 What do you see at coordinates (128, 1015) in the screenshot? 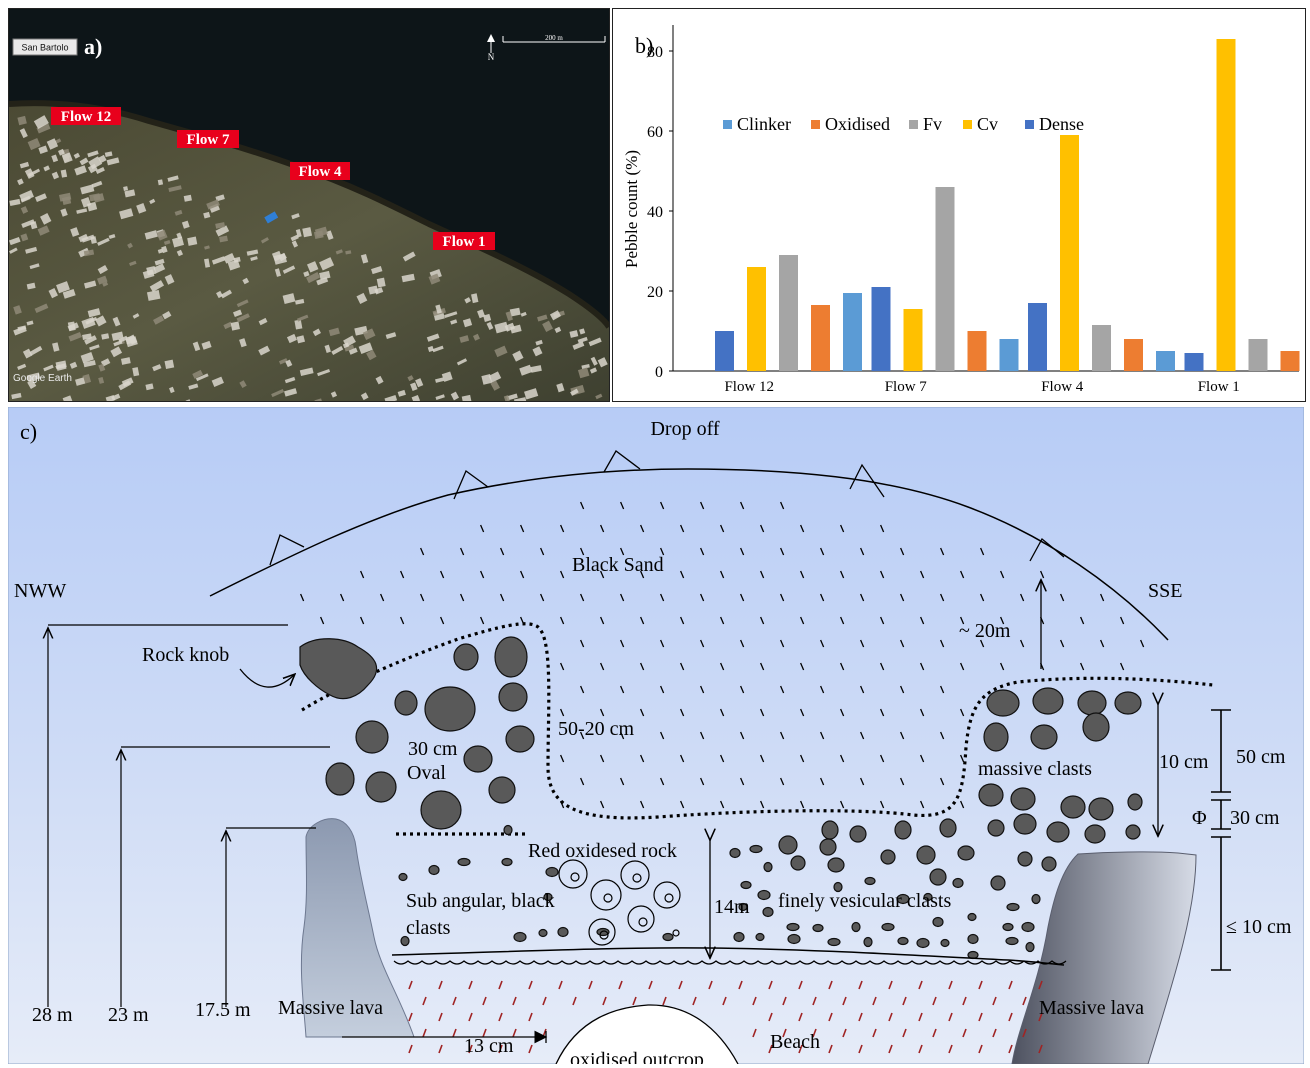
I see `height-23m: 23 m` at bounding box center [128, 1015].